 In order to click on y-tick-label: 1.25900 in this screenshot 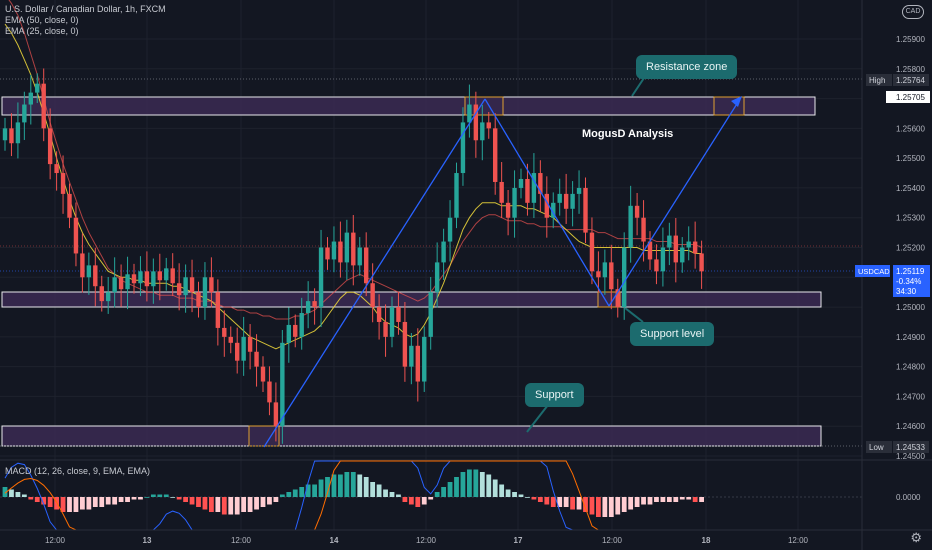, I will do `click(910, 39)`.